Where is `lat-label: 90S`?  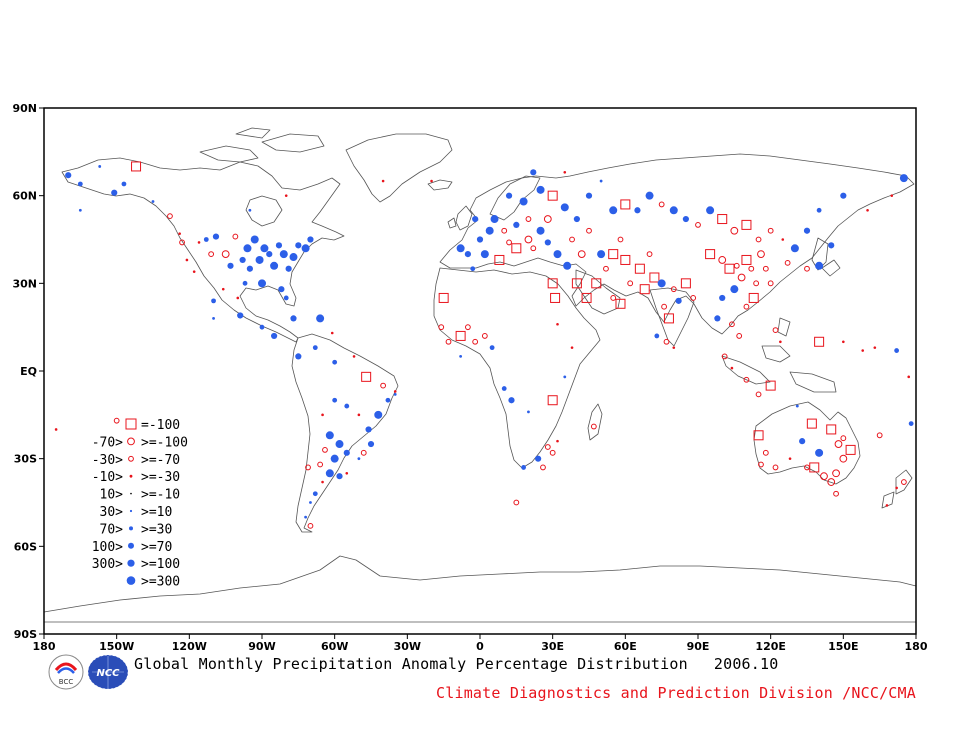 lat-label: 90S is located at coordinates (25, 634).